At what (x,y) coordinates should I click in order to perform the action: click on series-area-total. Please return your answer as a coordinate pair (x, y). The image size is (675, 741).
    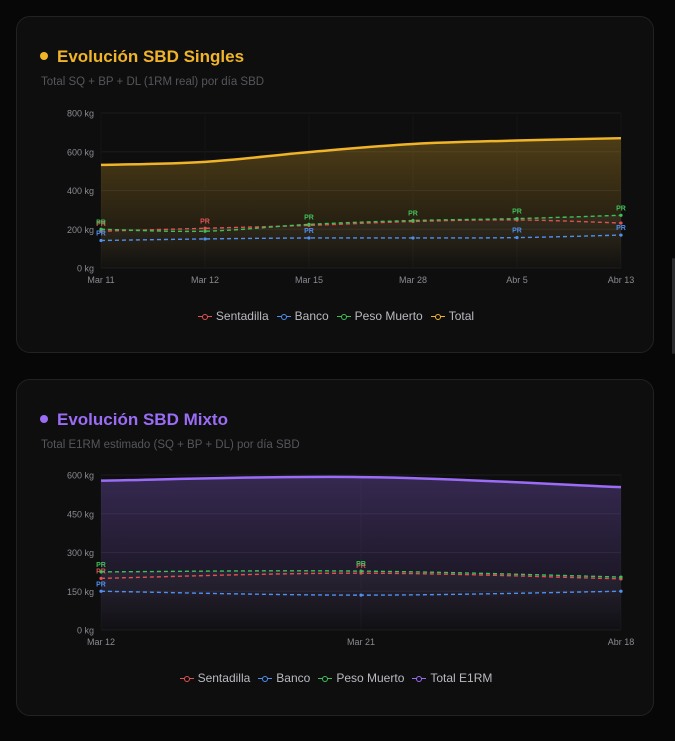
    Looking at the image, I should click on (361, 203).